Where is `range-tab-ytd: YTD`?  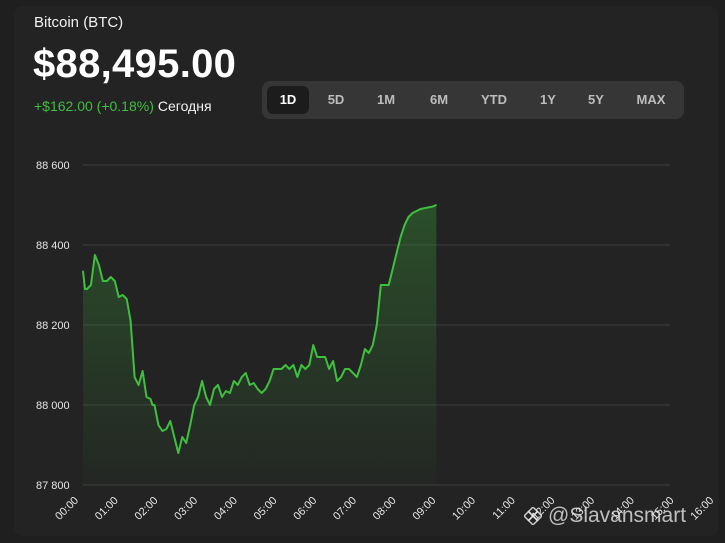 range-tab-ytd: YTD is located at coordinates (494, 99).